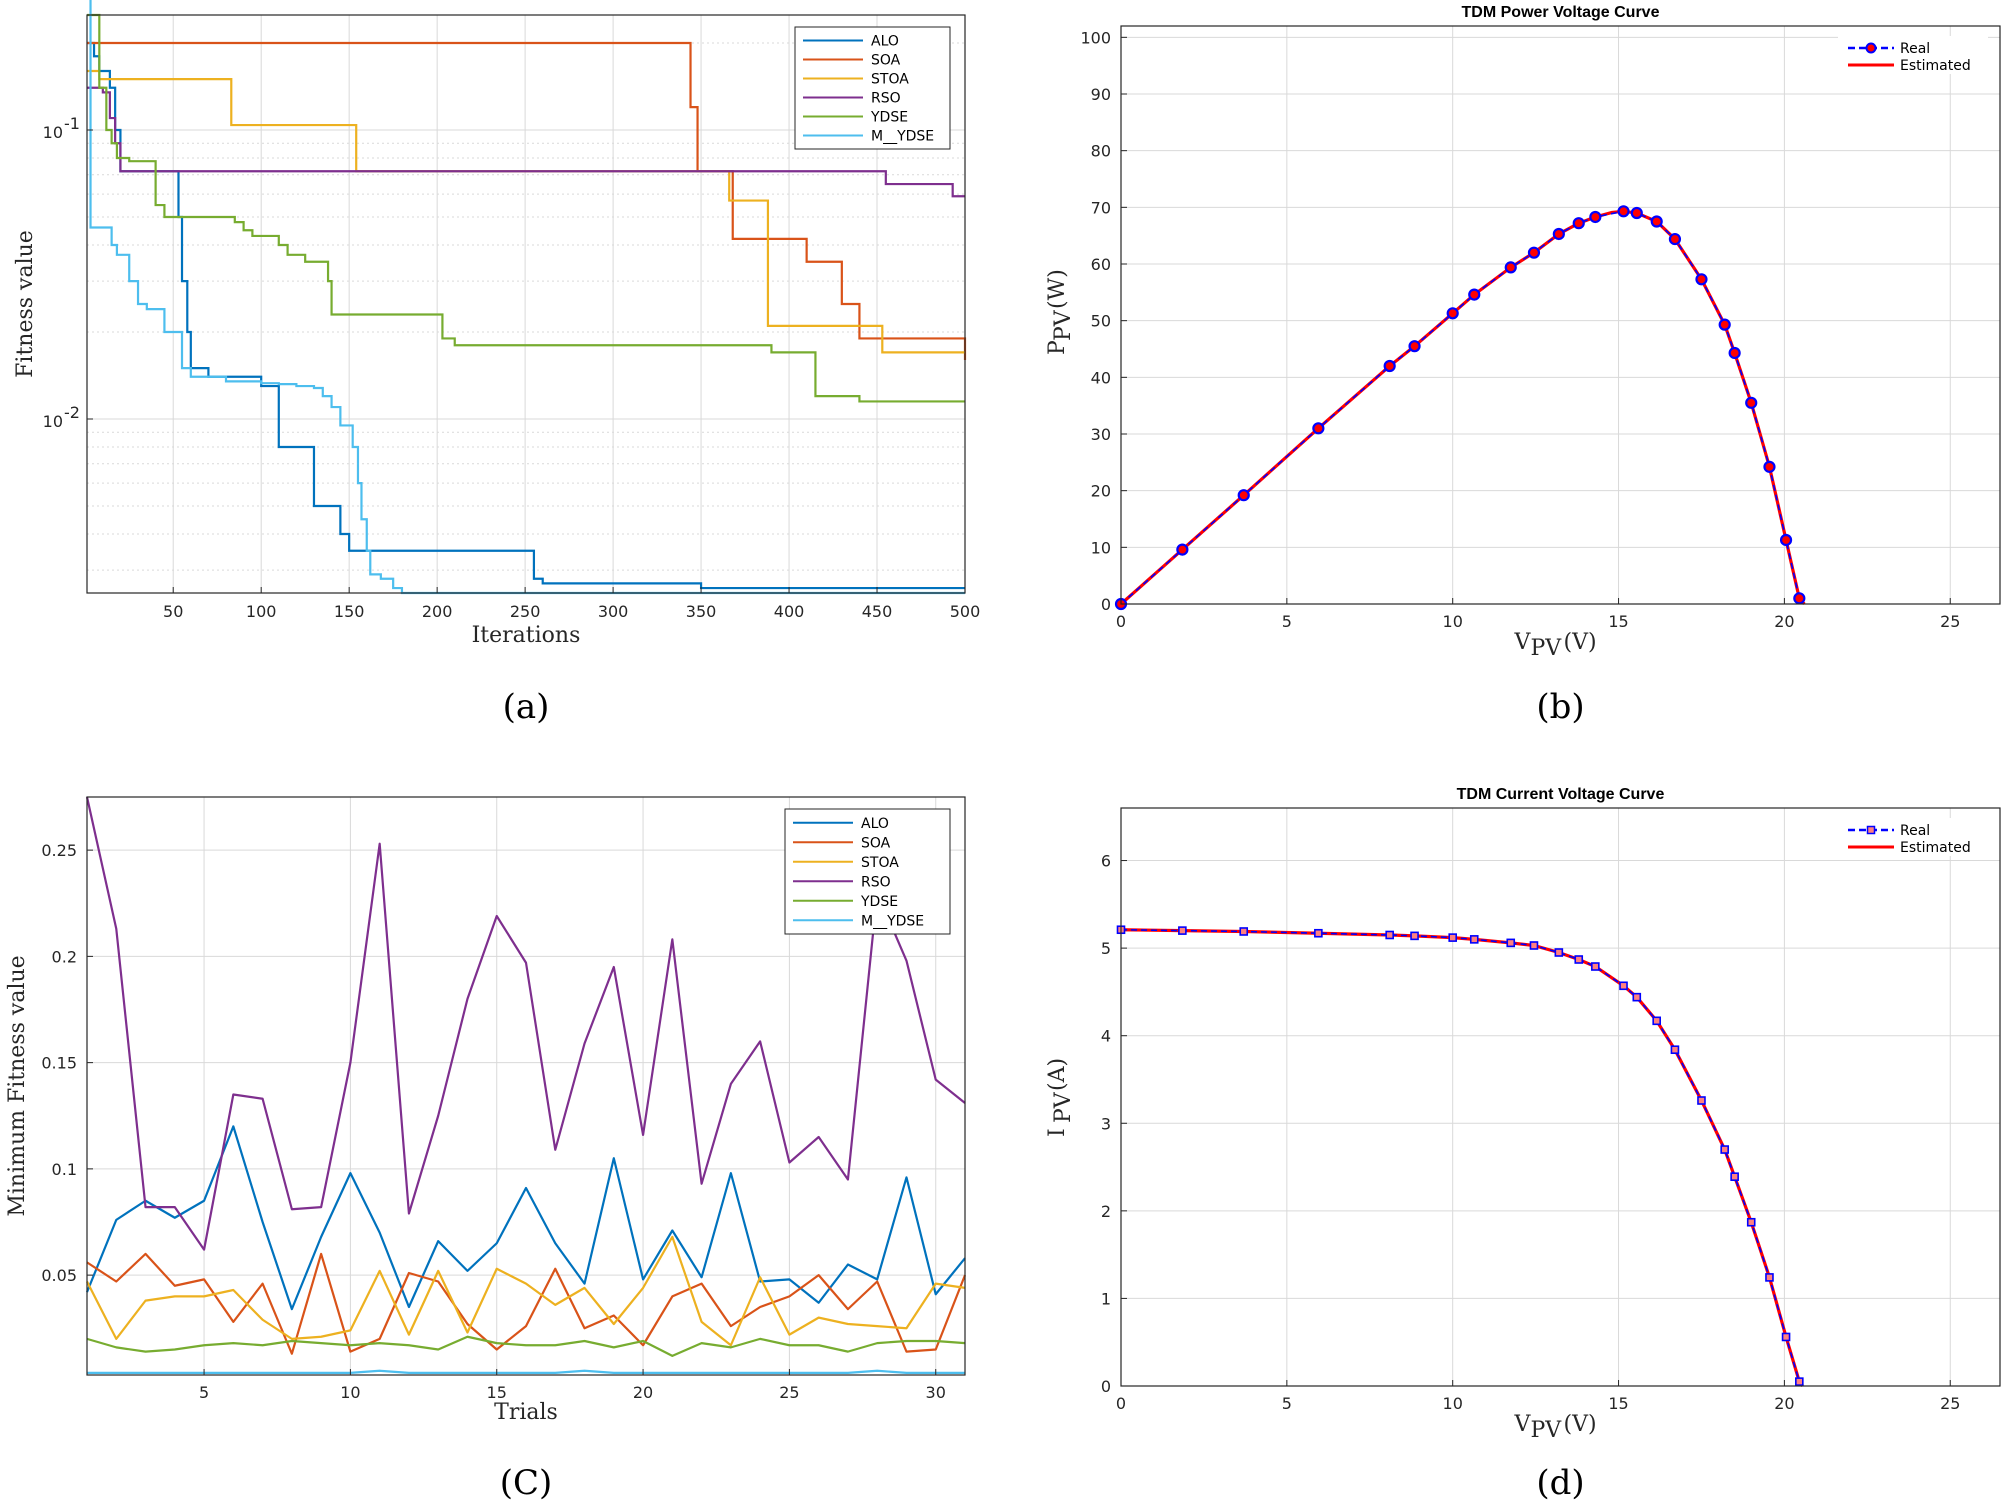  Describe the element at coordinates (526, 1303) in the screenshot. I see `series-line-soa` at that location.